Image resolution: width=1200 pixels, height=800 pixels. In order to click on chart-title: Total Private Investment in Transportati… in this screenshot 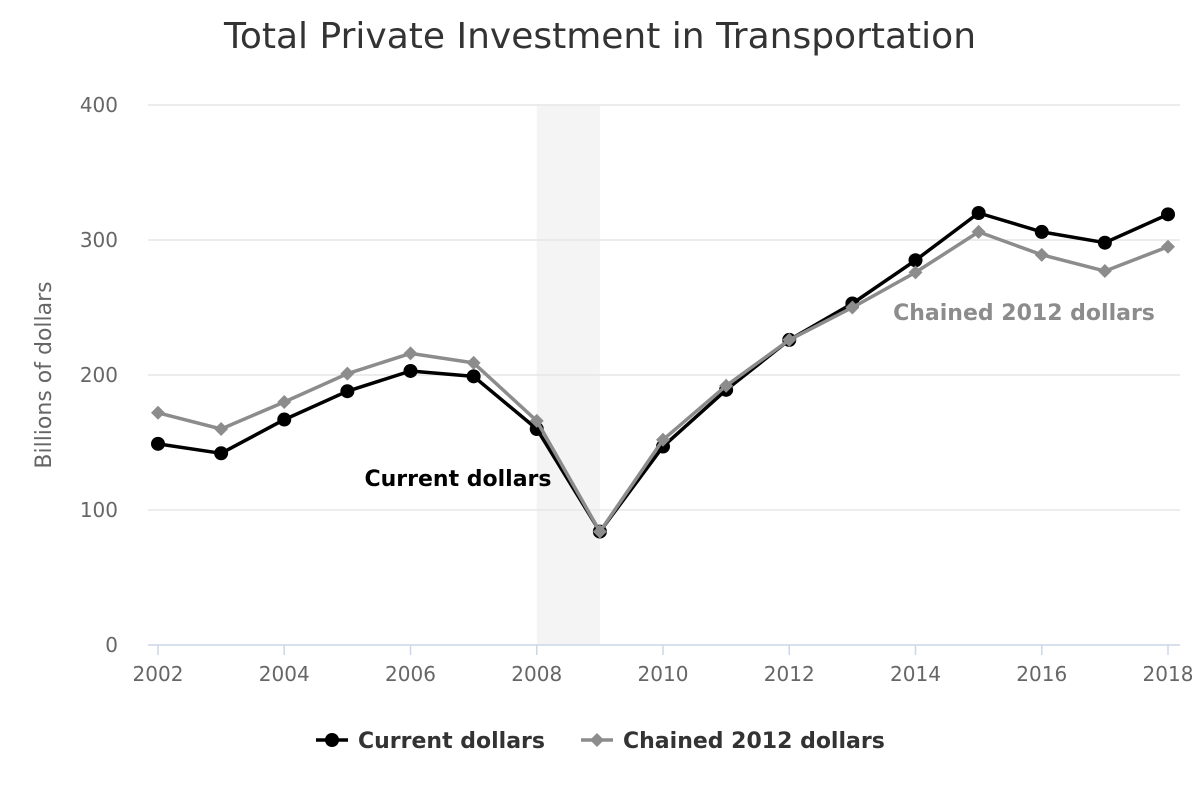, I will do `click(599, 36)`.